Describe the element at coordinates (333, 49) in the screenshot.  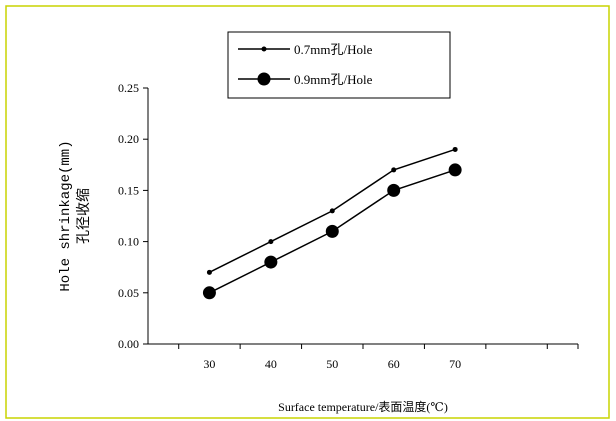
I see `legend-label-0-7mm: 0.7mm孔/Hole` at that location.